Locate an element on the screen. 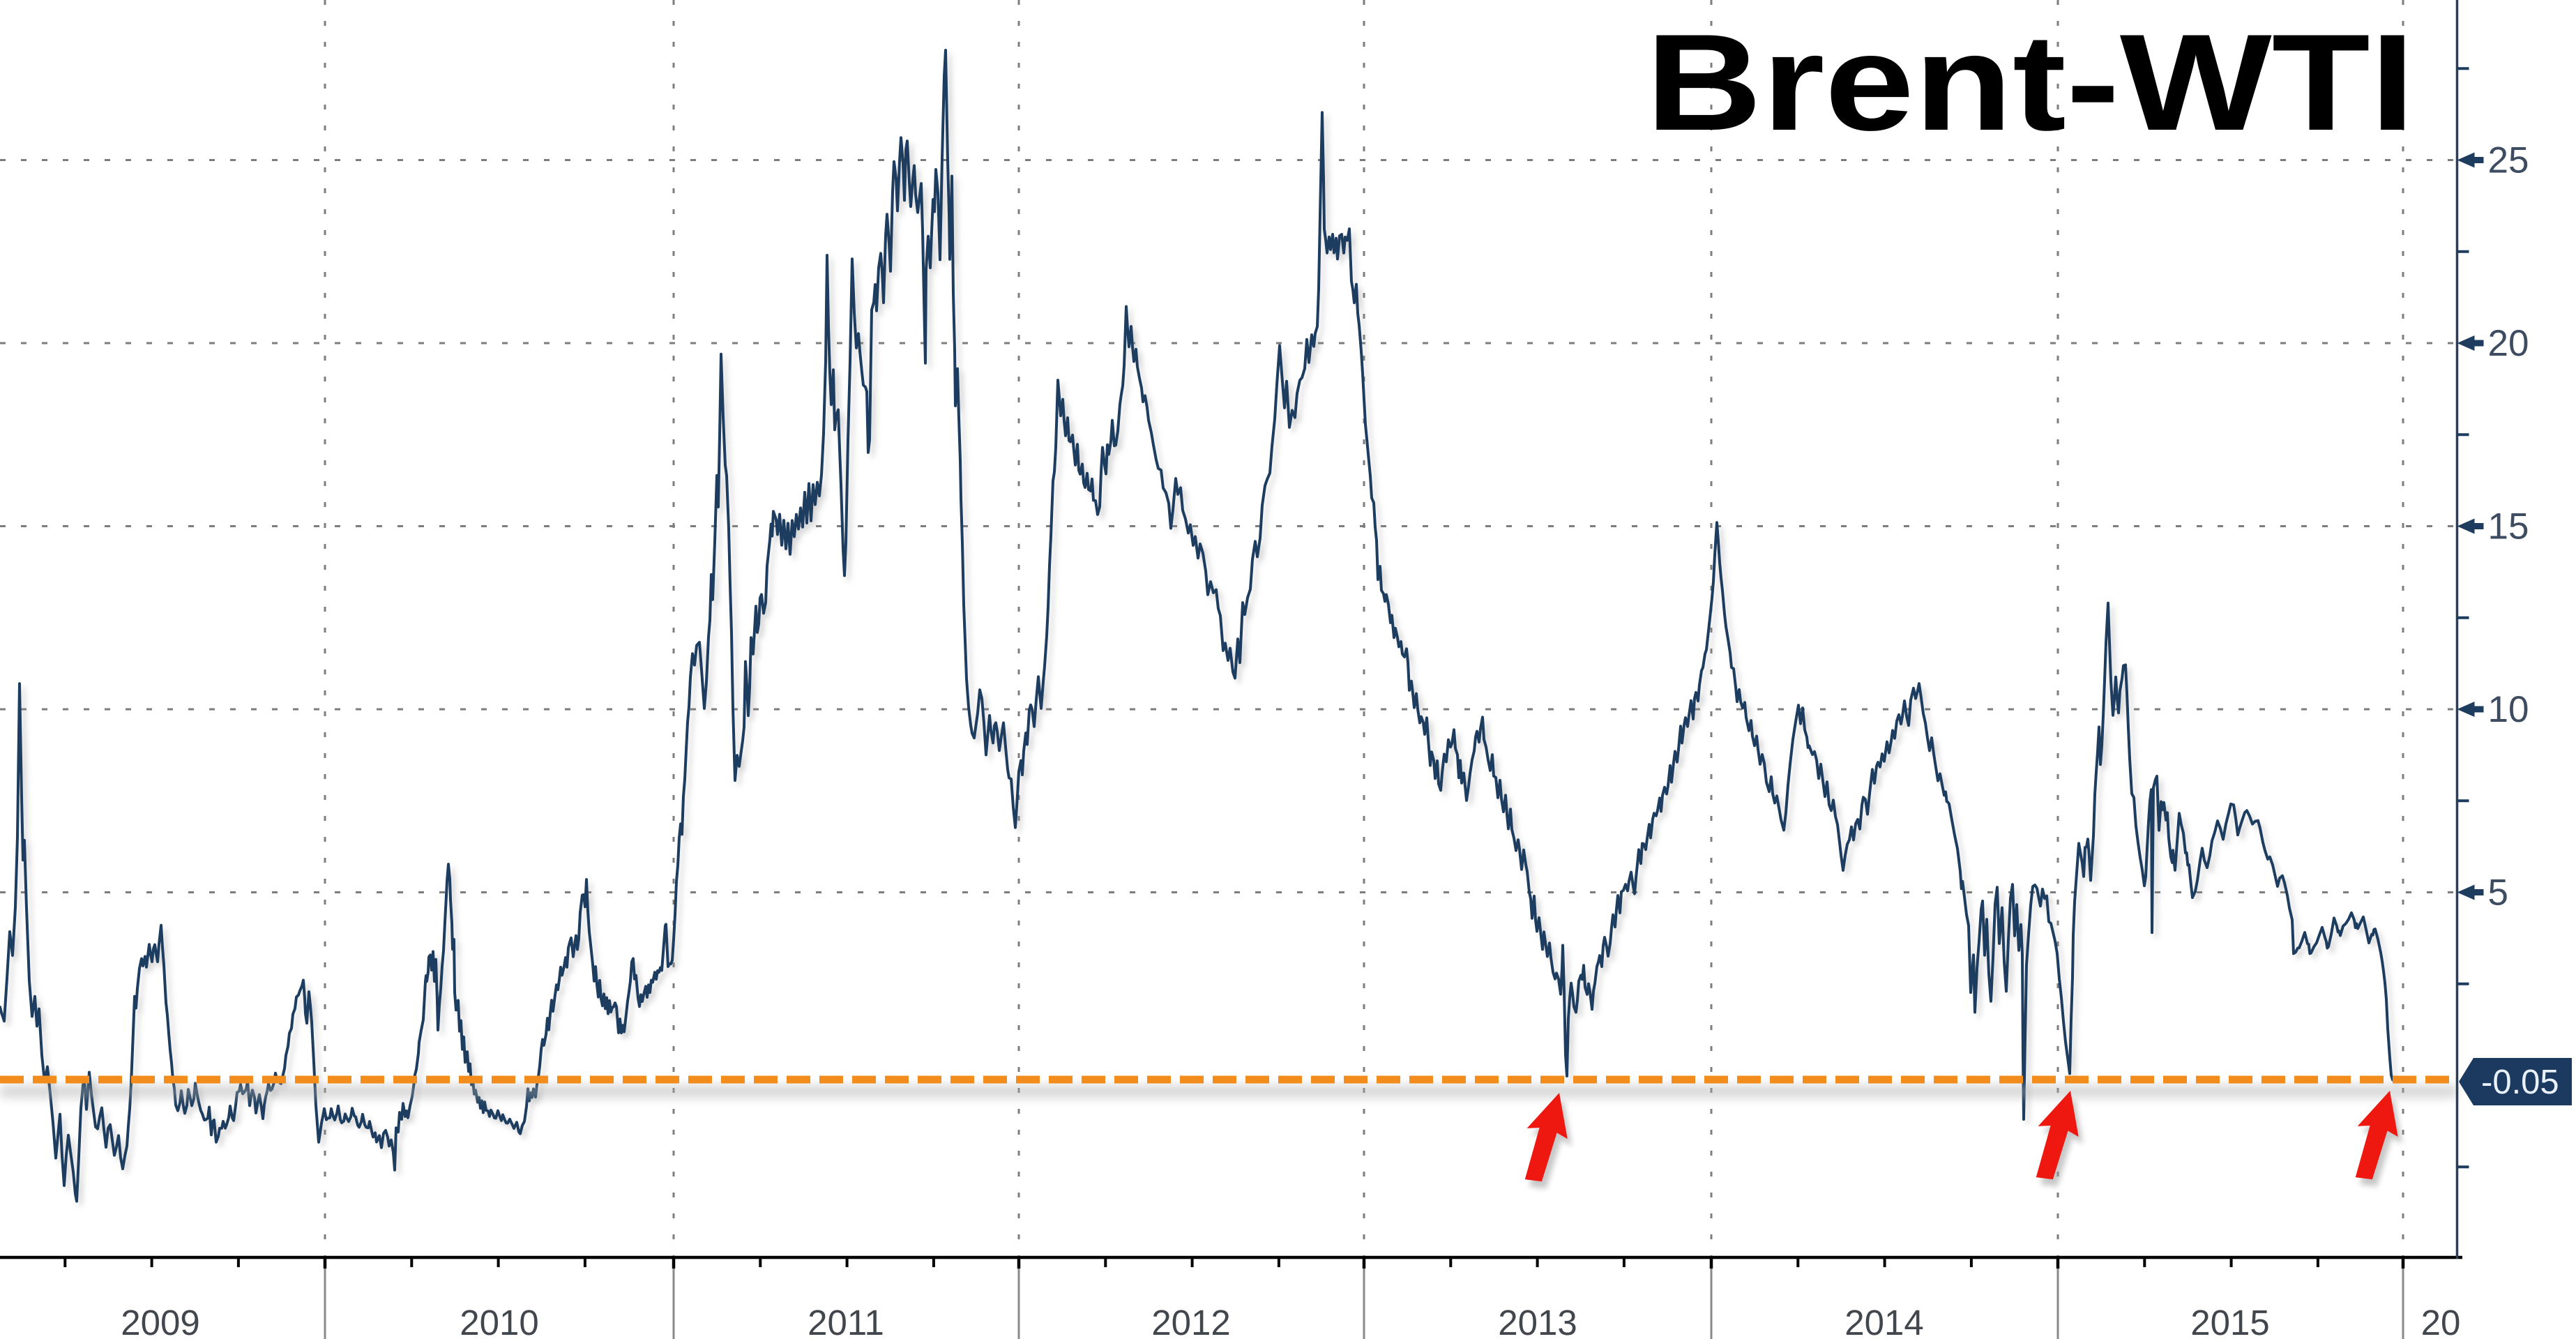 This screenshot has height=1339, width=2576. svg-text: 5 is located at coordinates (2498, 893).